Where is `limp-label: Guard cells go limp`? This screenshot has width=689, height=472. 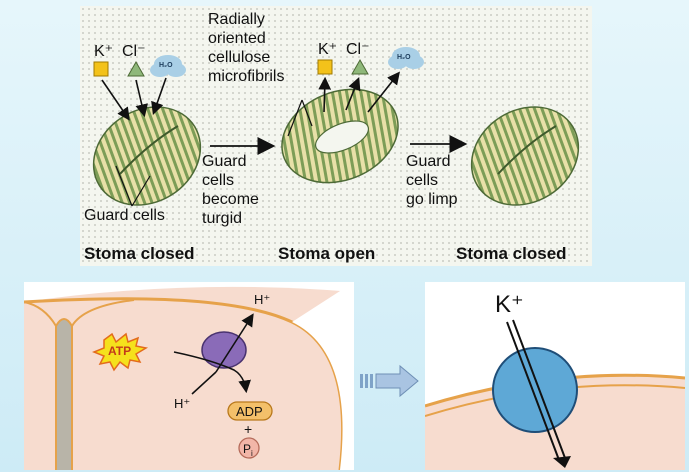 limp-label: Guard cells go limp is located at coordinates (432, 180).